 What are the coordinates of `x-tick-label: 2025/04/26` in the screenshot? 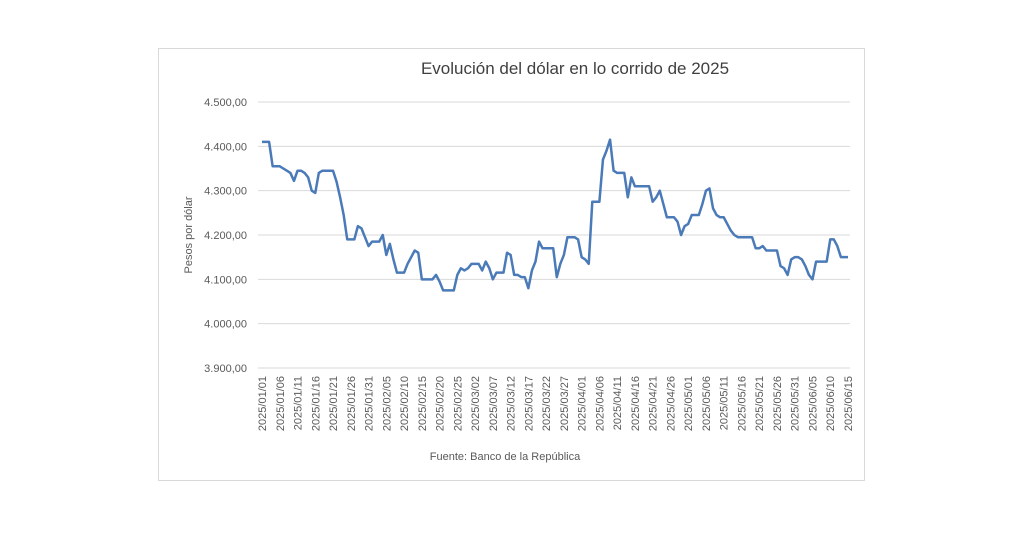 It's located at (671, 403).